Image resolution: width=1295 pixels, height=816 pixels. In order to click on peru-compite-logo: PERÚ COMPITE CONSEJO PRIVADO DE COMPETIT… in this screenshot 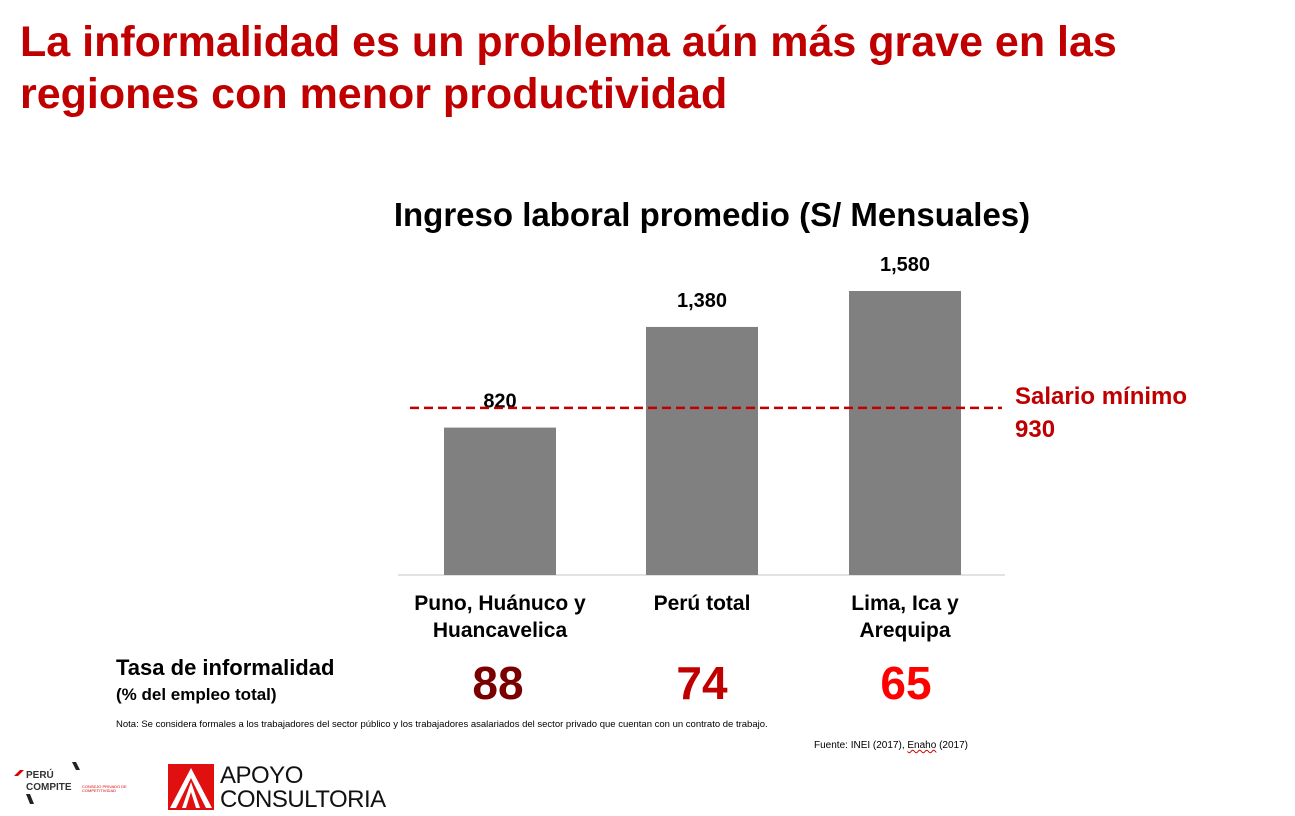, I will do `click(75, 786)`.